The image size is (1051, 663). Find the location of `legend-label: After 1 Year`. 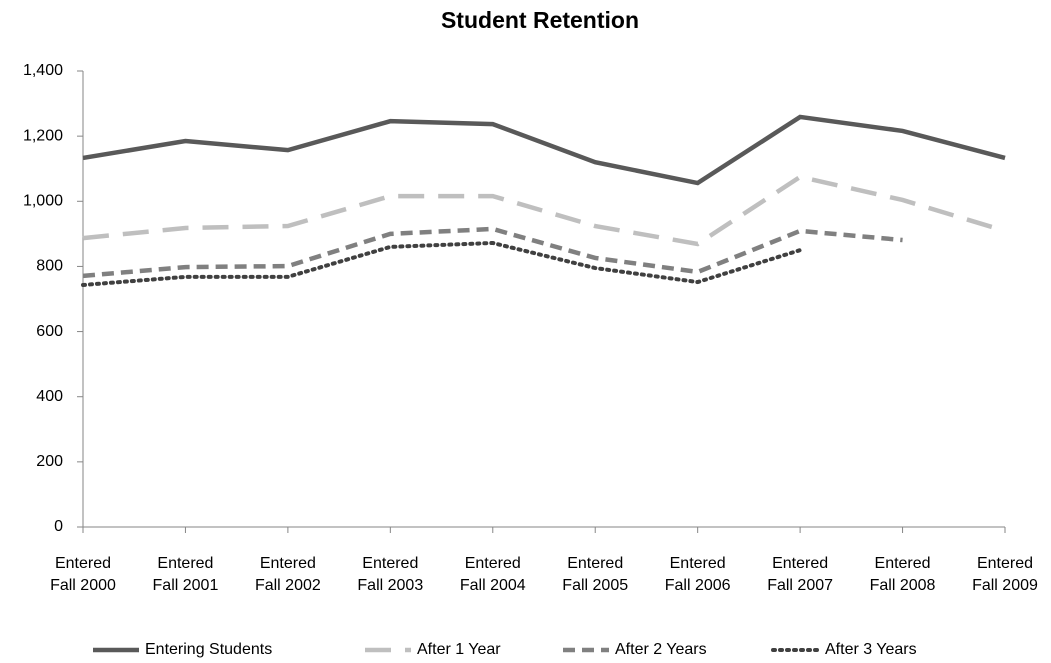

legend-label: After 1 Year is located at coordinates (459, 649).